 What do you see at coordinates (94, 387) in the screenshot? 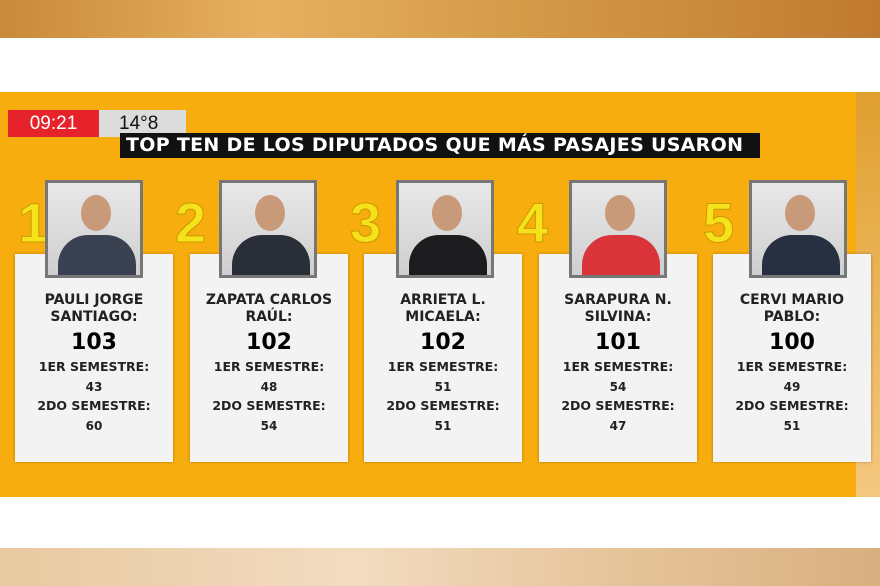
I see `first-semester-value: 43` at bounding box center [94, 387].